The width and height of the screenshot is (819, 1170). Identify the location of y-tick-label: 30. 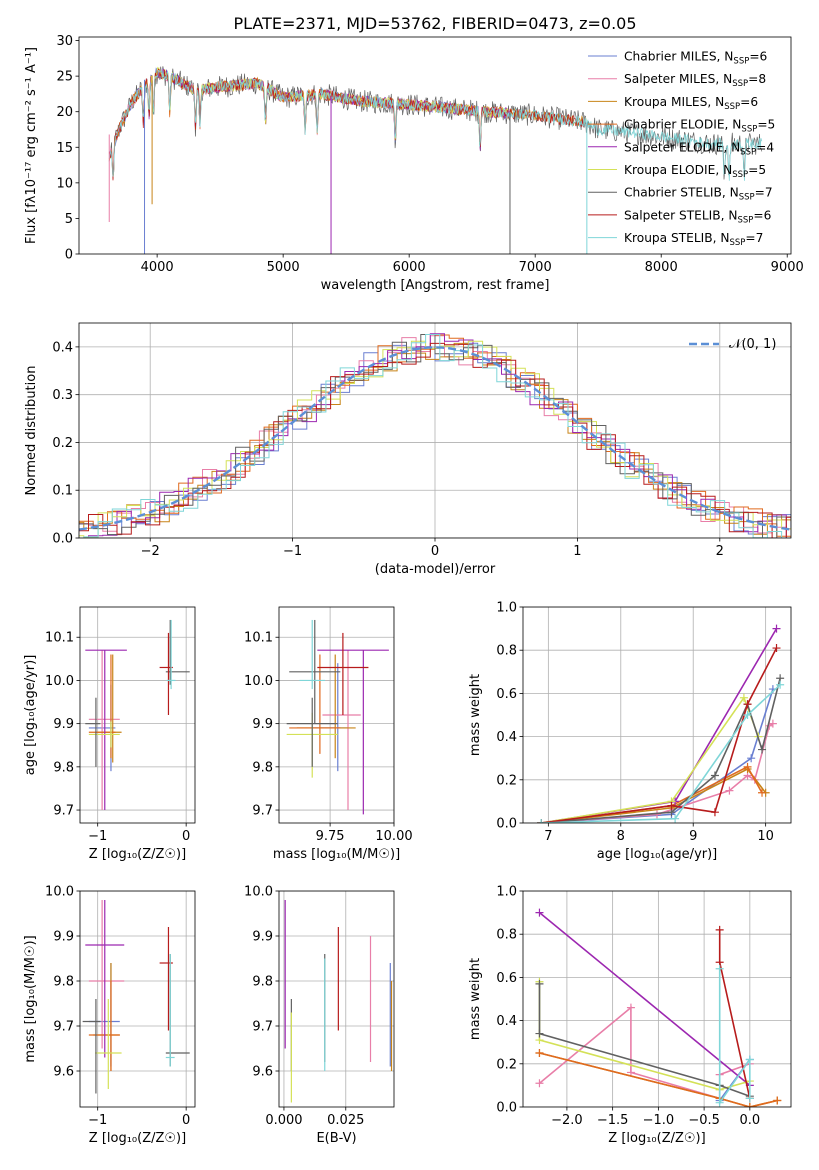
(64, 41).